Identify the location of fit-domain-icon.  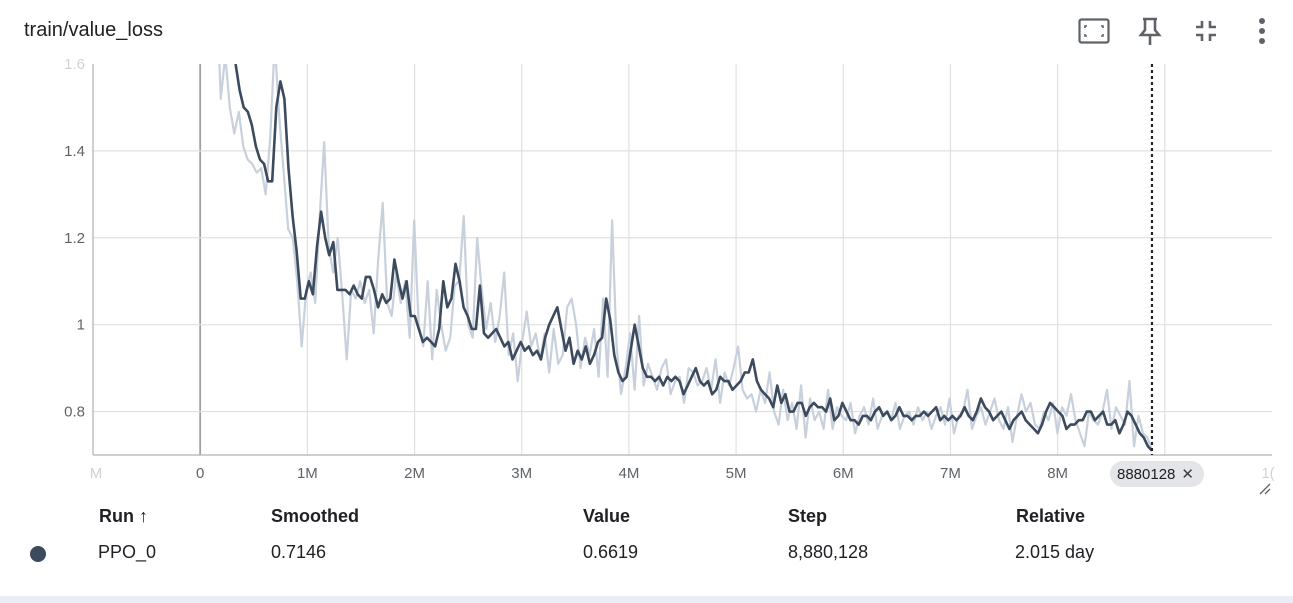
(1094, 31).